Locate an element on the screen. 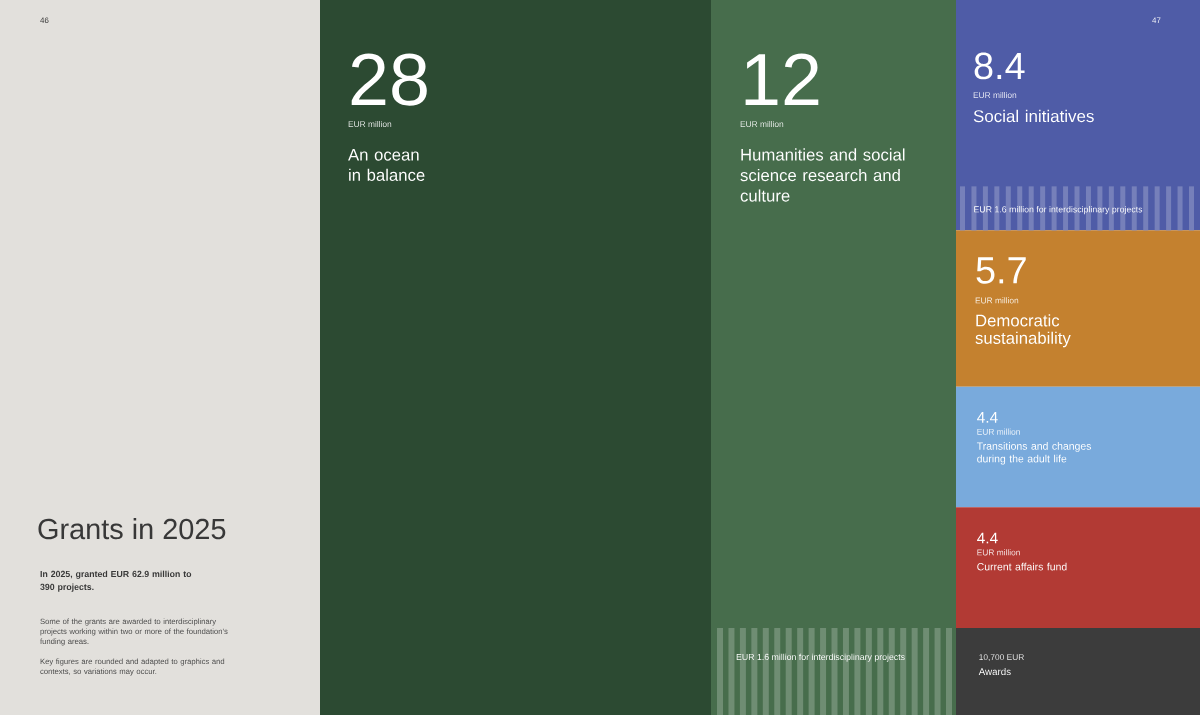 The height and width of the screenshot is (715, 1200). data-label: 28 is located at coordinates (389, 79).